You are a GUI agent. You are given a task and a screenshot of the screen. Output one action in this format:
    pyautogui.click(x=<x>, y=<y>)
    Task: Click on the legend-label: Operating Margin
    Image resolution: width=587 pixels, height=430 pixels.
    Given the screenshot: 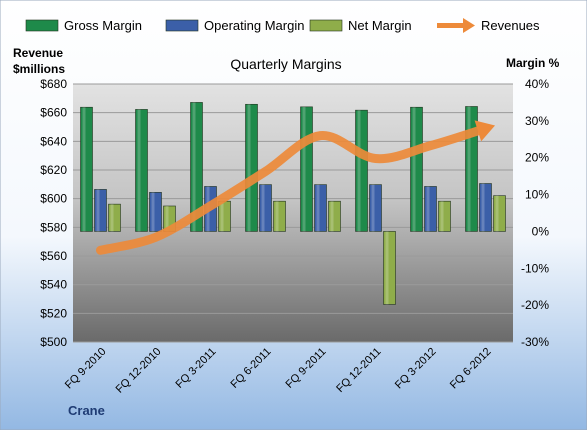 What is the action you would take?
    pyautogui.click(x=254, y=25)
    